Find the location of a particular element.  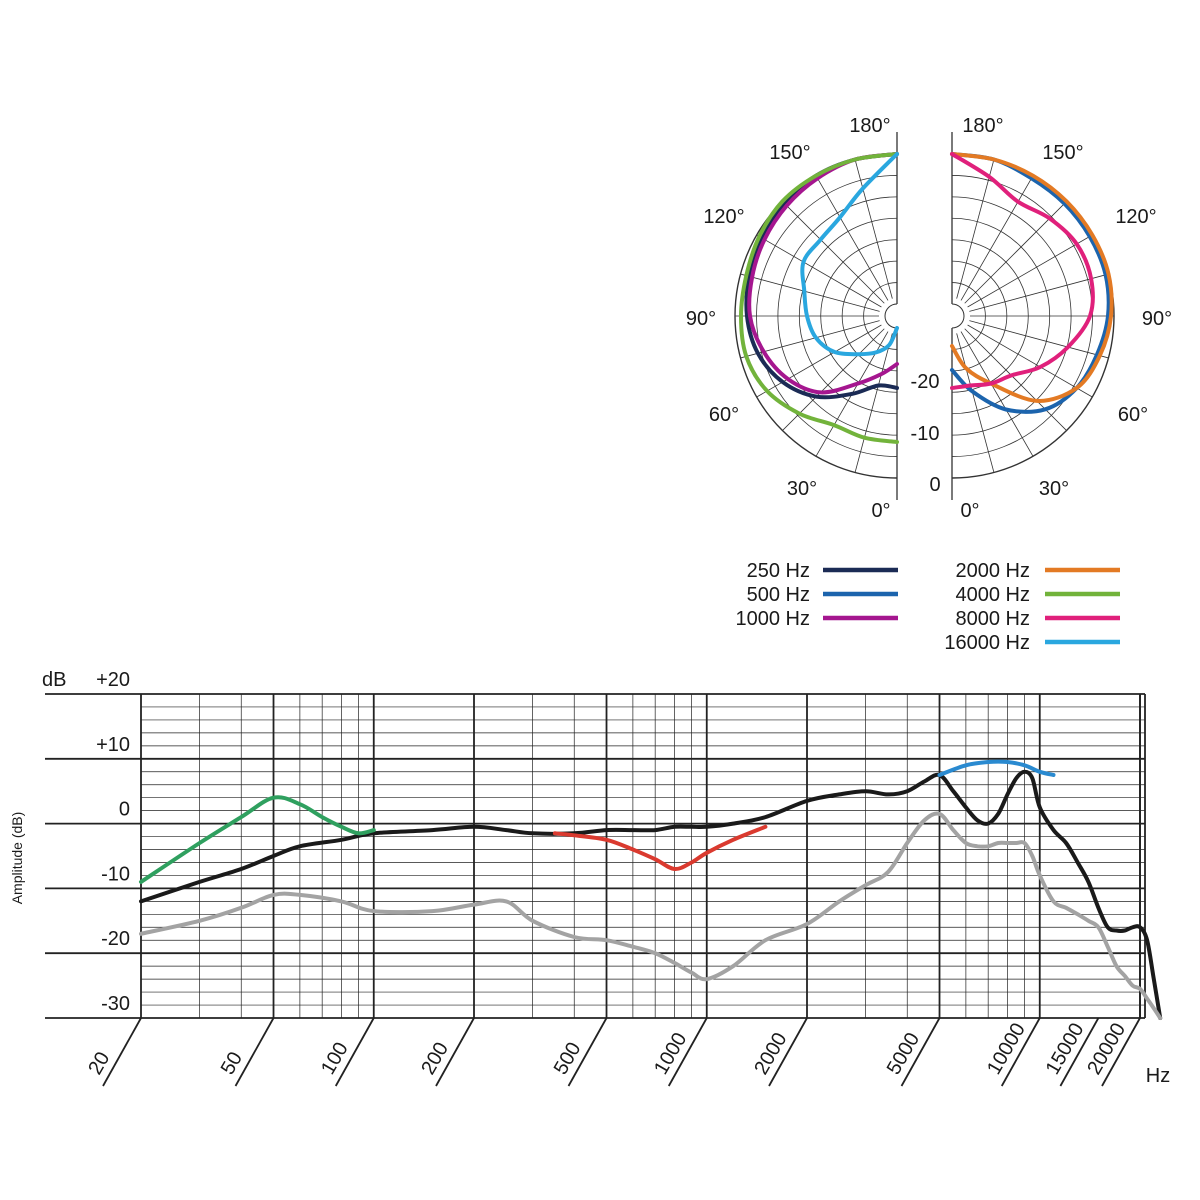

polar-angle-label-left: 150° is located at coordinates (789, 153).